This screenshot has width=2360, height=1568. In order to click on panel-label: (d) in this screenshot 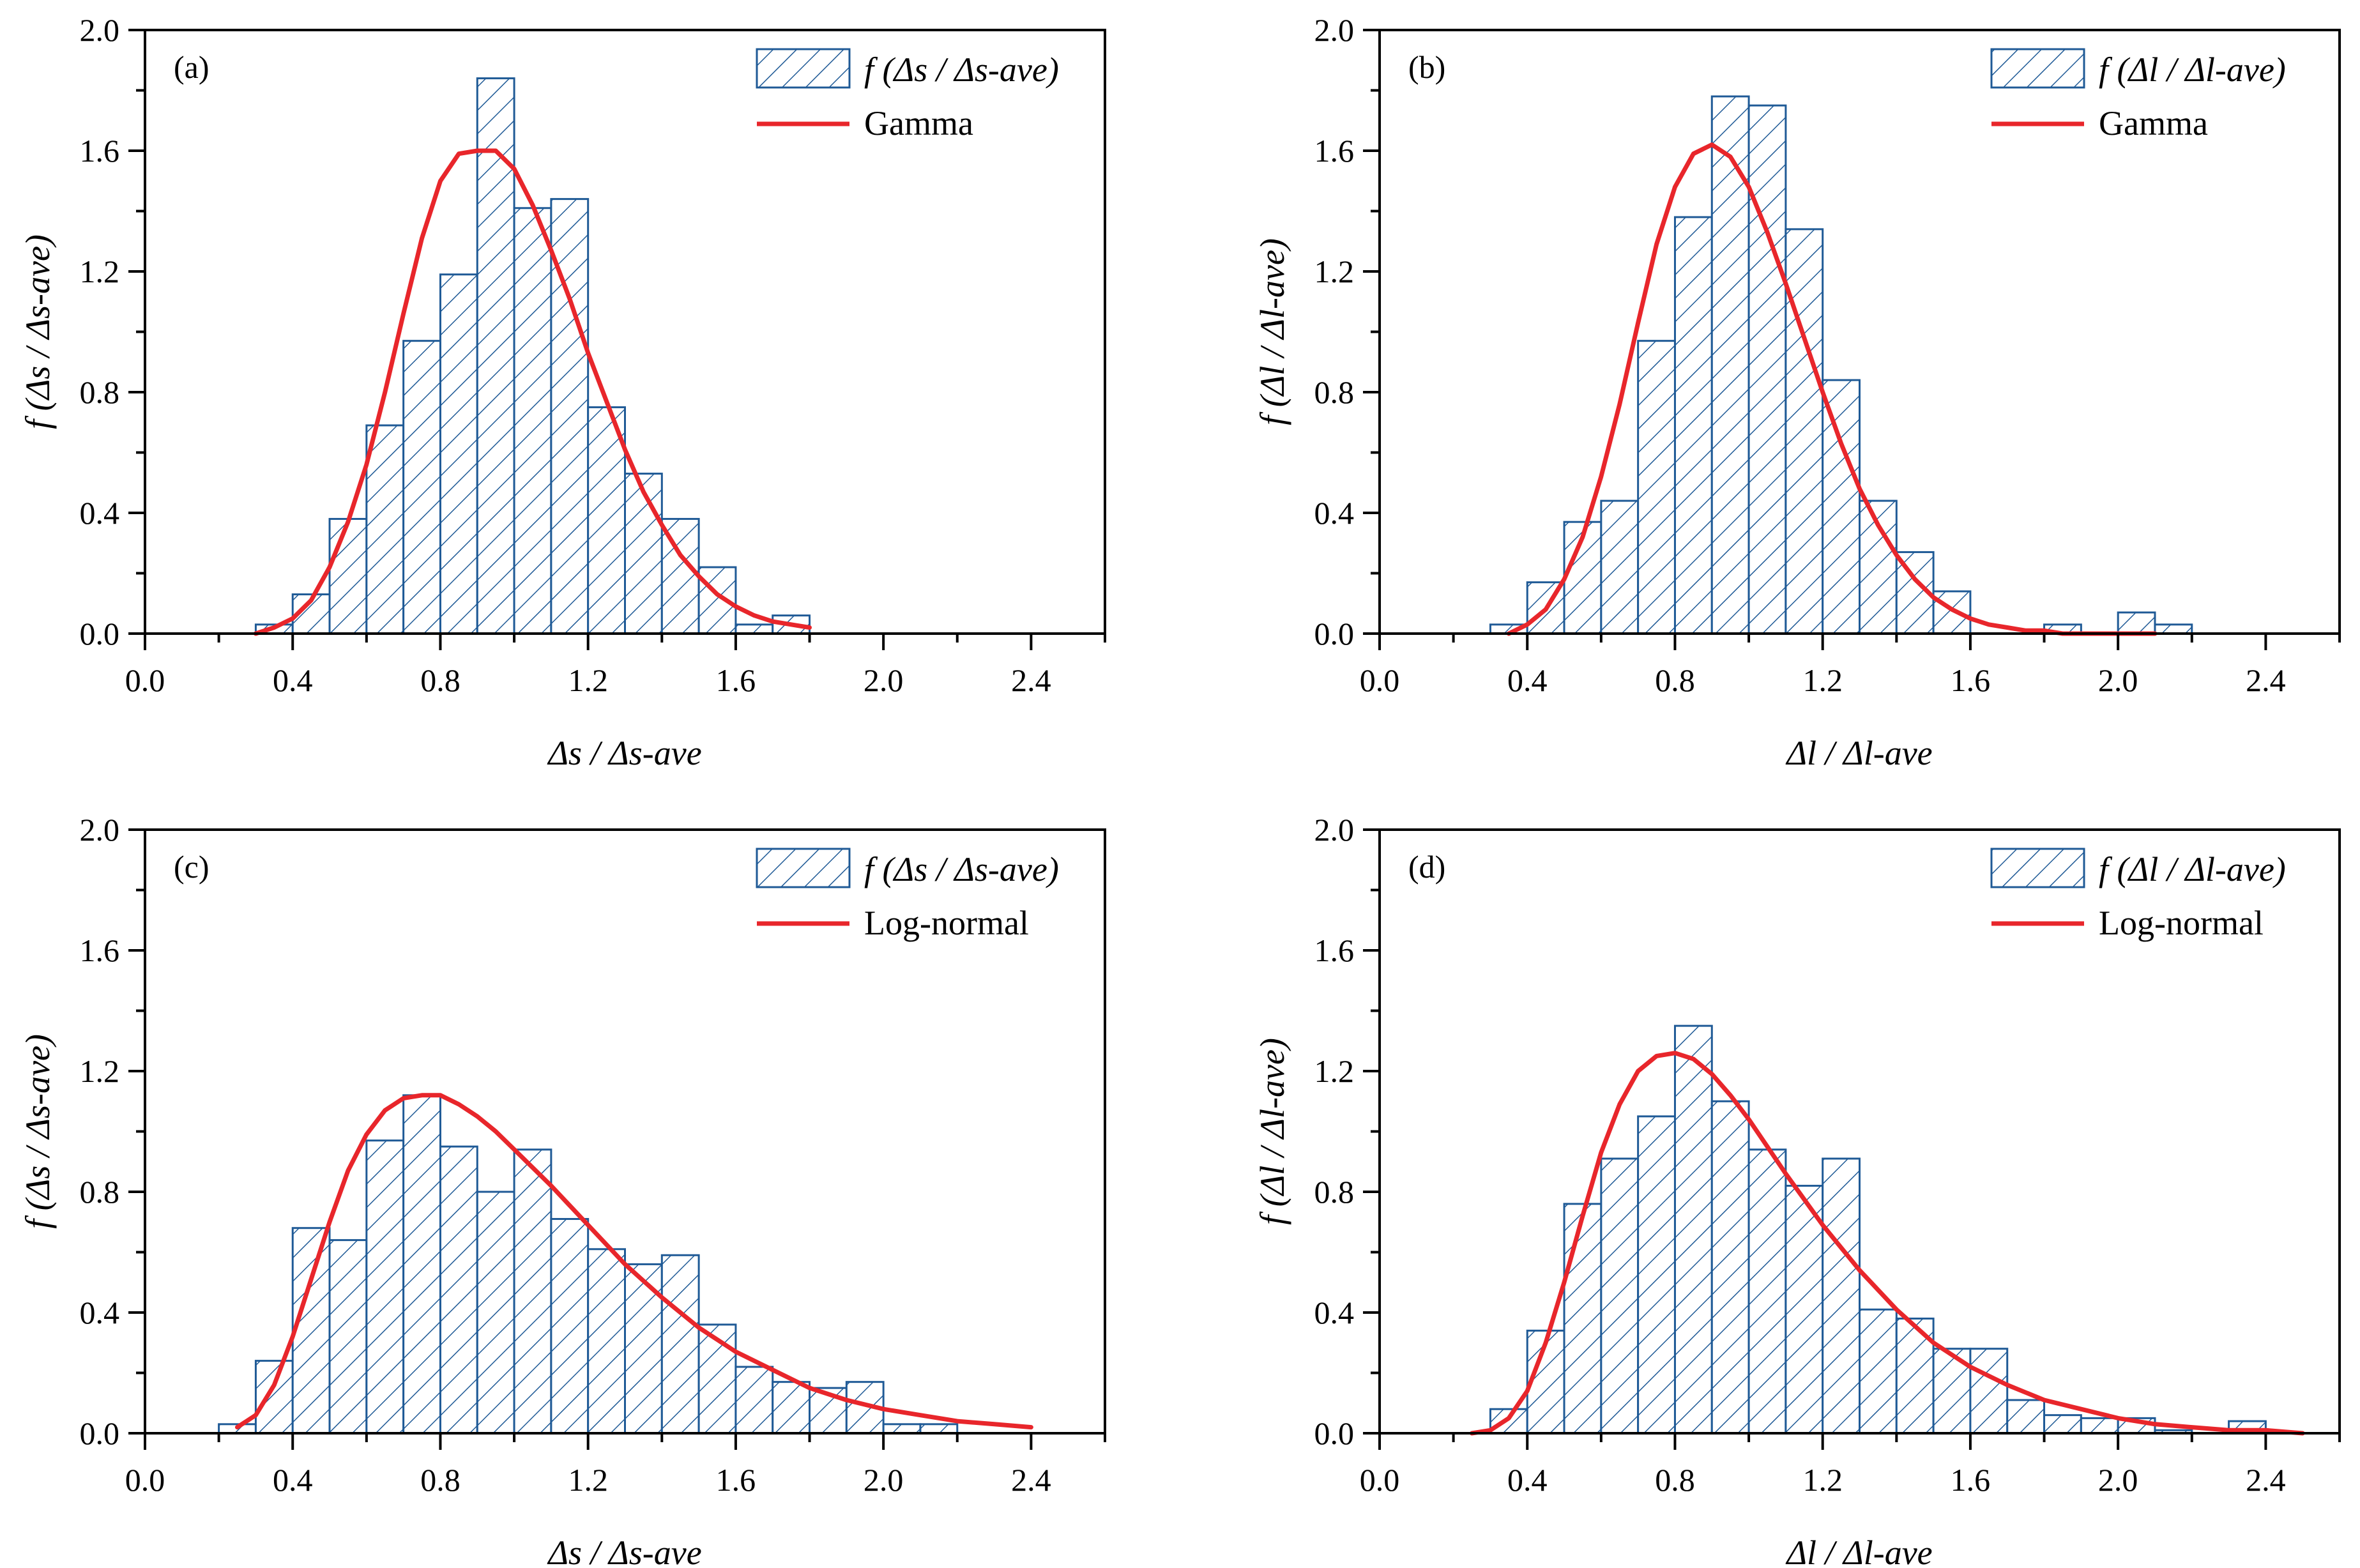, I will do `click(1426, 867)`.